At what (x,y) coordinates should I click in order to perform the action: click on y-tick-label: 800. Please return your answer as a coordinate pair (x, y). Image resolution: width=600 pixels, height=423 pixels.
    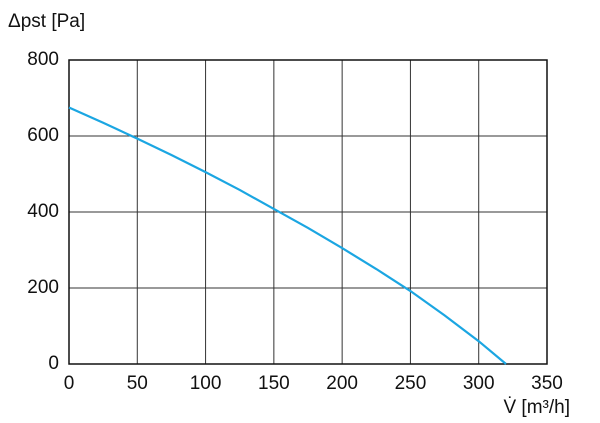
    Looking at the image, I should click on (43, 59).